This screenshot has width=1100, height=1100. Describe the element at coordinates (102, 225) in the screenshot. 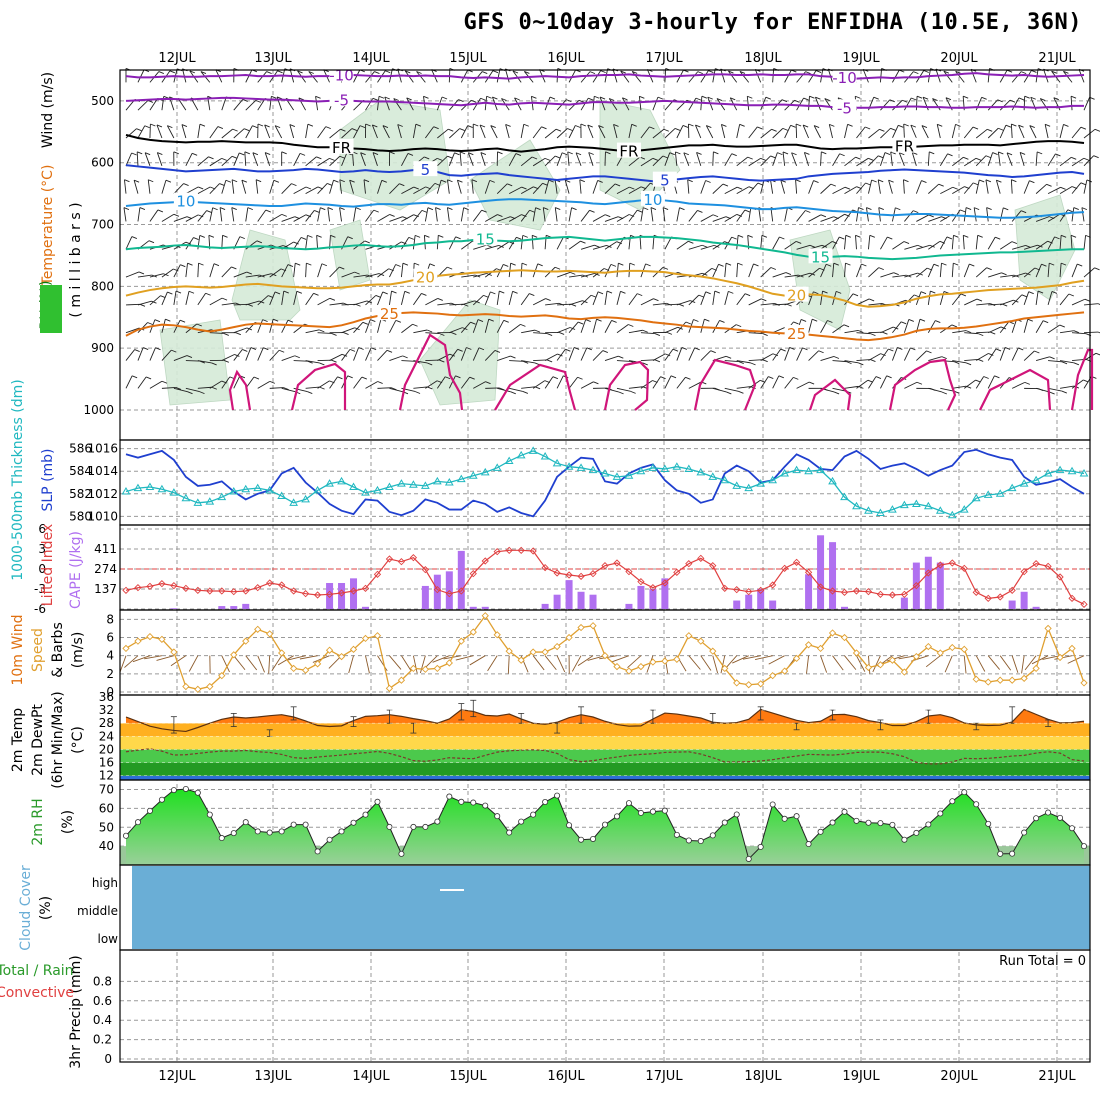

I see `pressure-tick-label: 700` at that location.